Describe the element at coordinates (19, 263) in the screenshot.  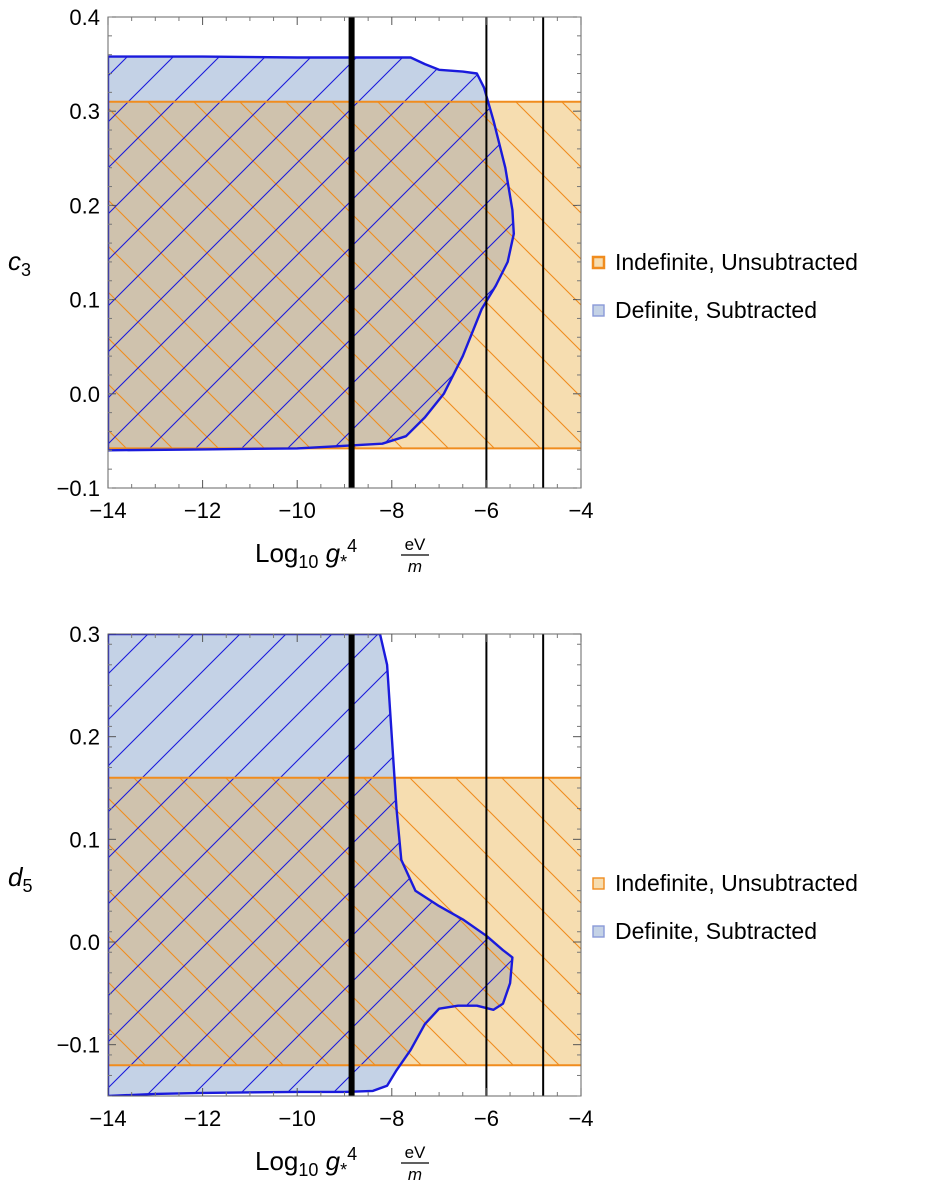
I see `y-axis-label: c3` at that location.